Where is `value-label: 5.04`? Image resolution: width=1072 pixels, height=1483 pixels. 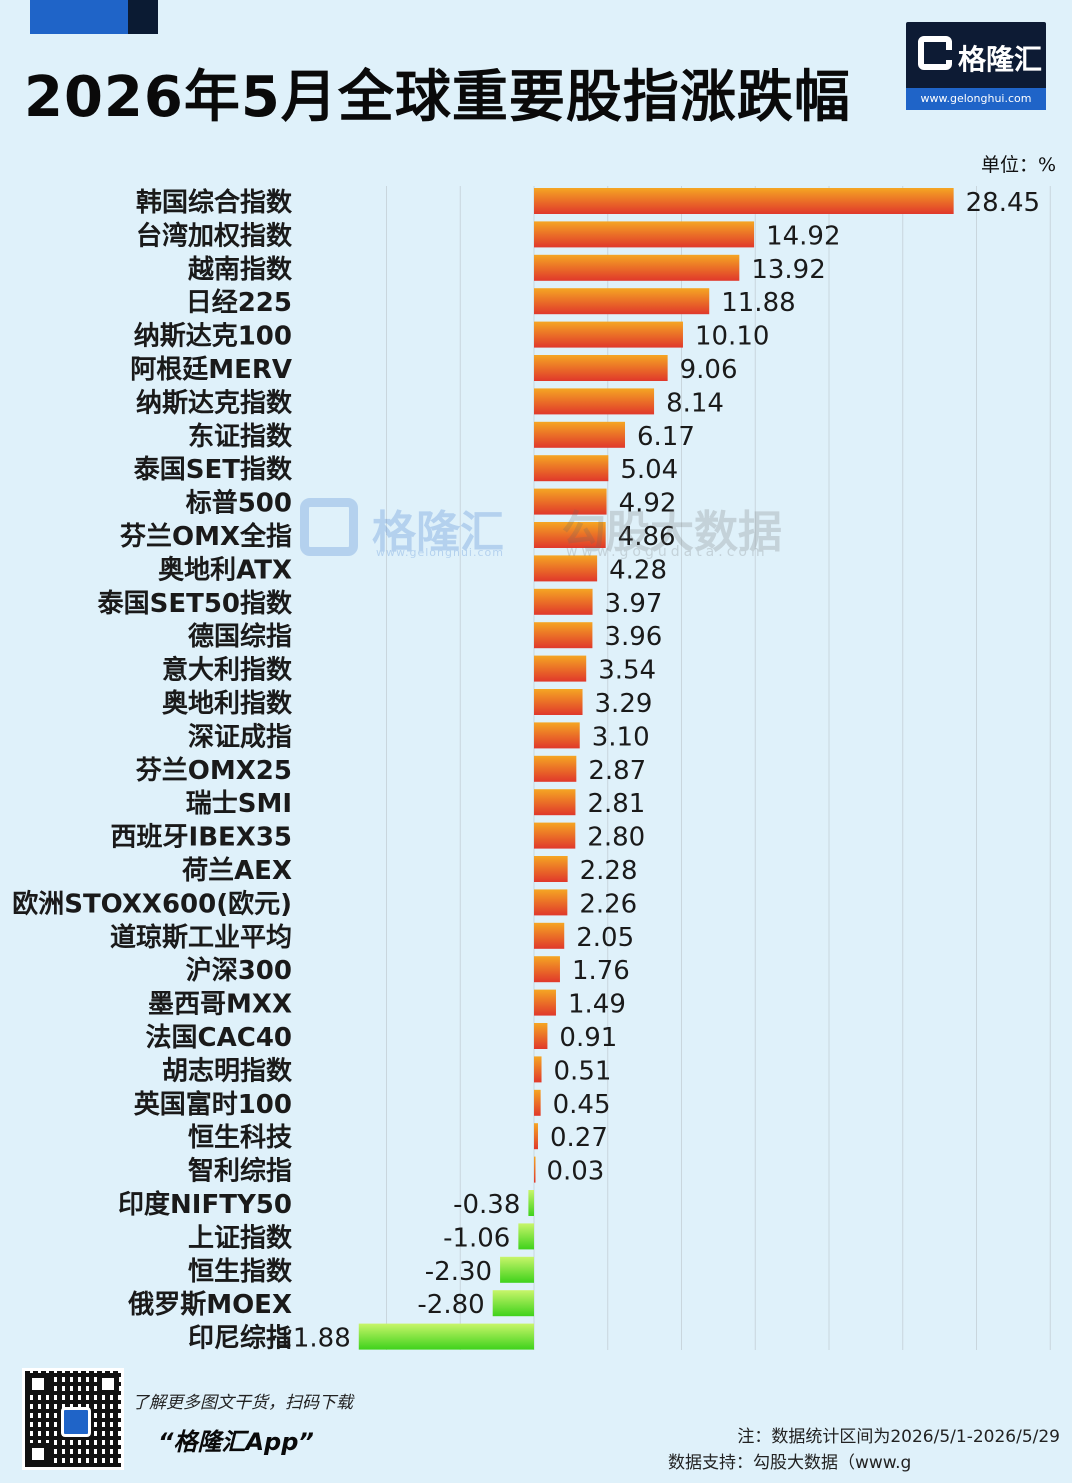 value-label: 5.04 is located at coordinates (649, 470).